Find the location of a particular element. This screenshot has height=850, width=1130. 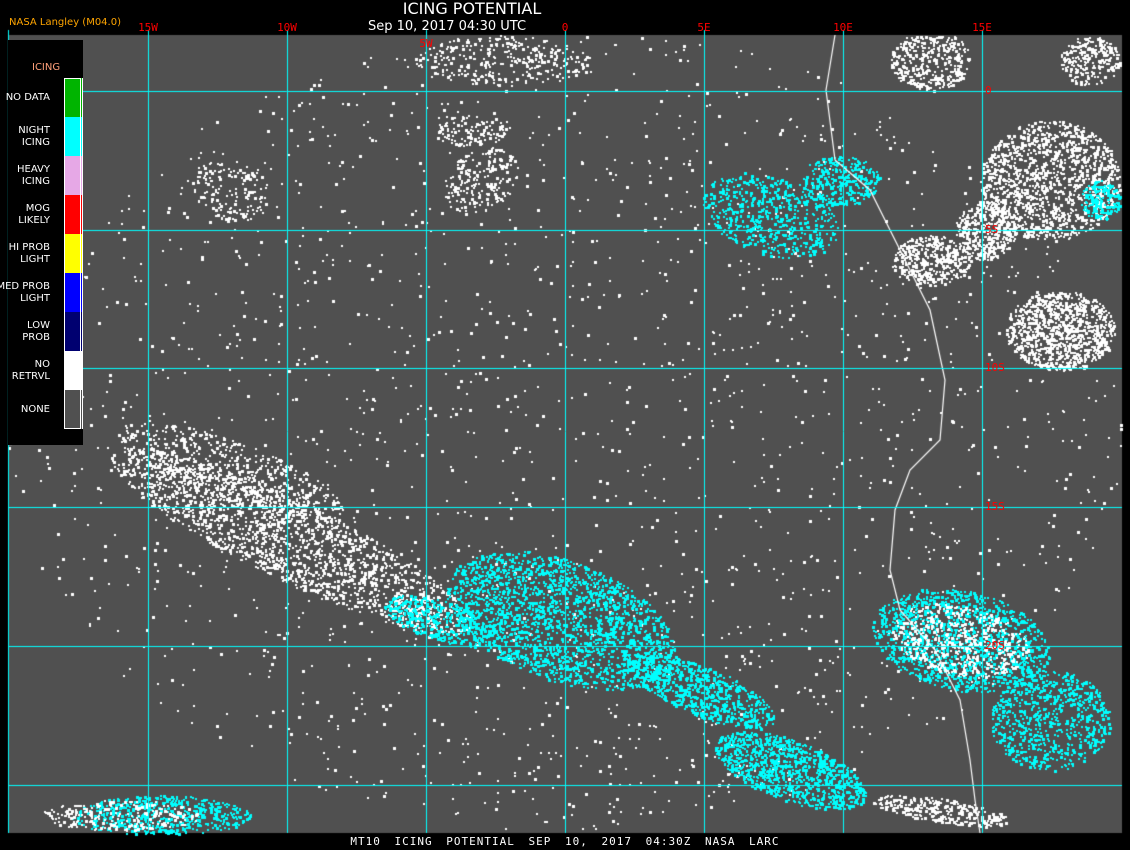

legend-label: LOW PROB is located at coordinates (36, 331).